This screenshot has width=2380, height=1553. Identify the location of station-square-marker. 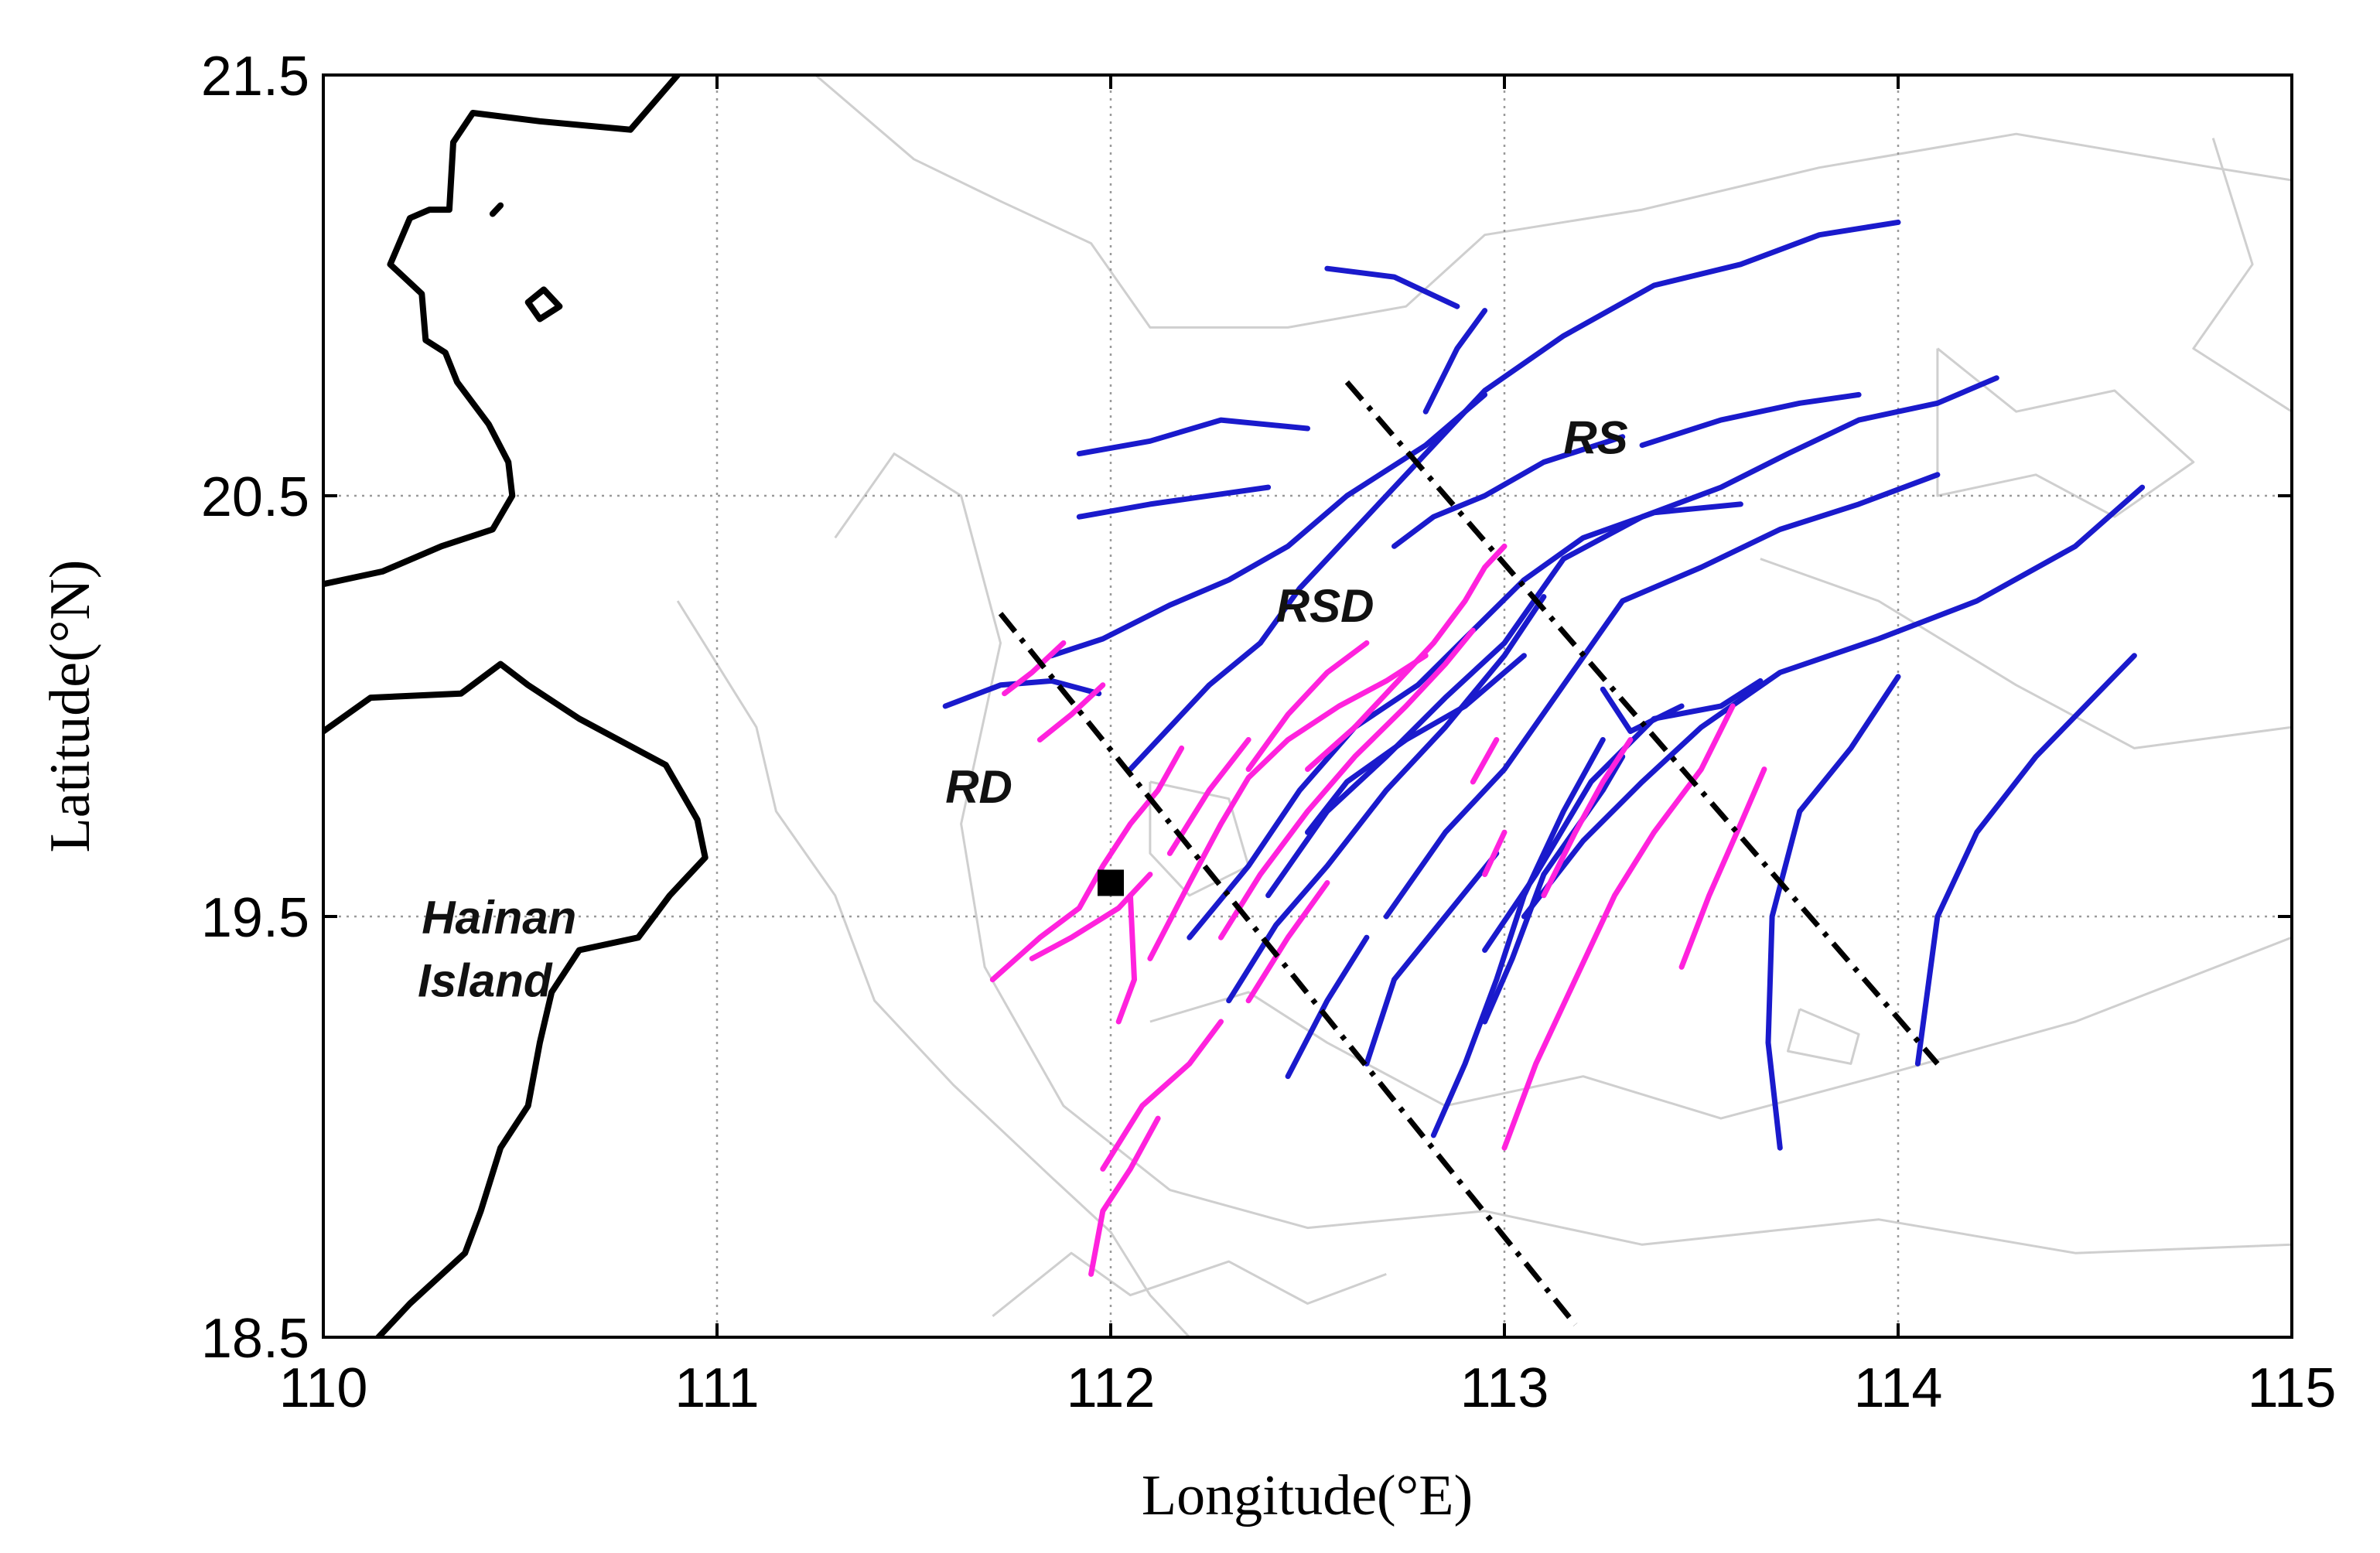
(1111, 882).